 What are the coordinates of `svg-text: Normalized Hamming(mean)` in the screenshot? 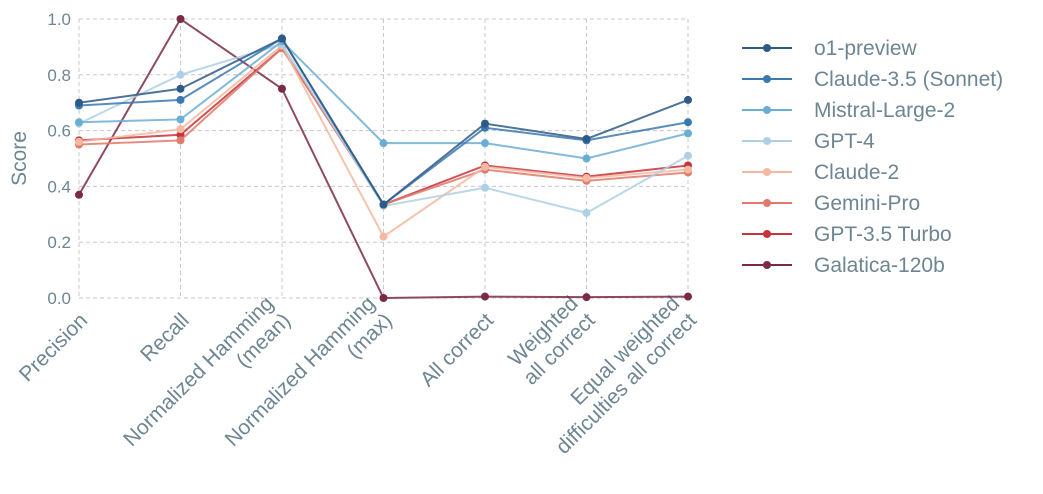 It's located at (207, 380).